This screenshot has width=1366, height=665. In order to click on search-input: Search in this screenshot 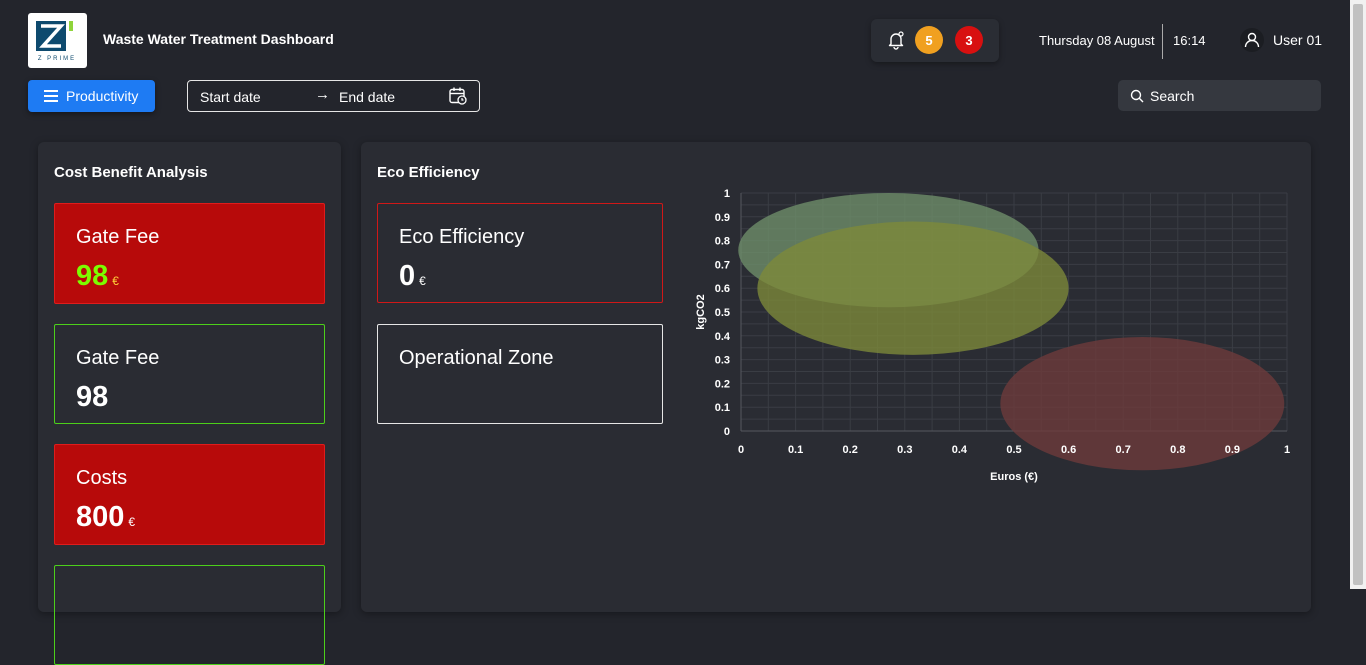, I will do `click(1172, 96)`.